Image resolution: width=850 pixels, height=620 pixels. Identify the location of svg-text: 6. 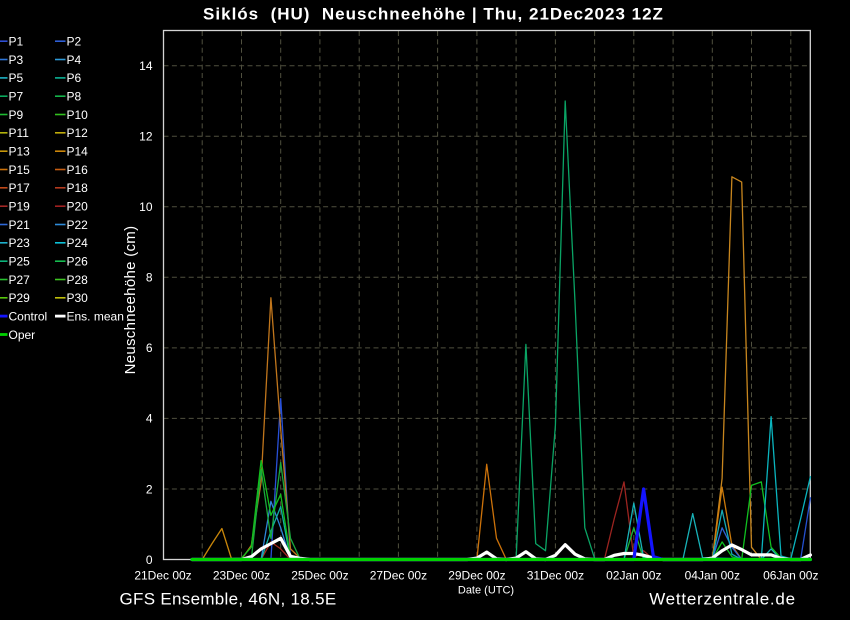
(149, 348).